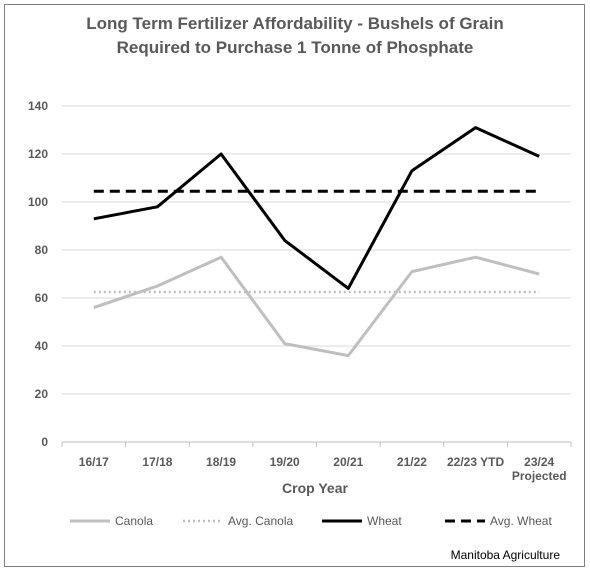 This screenshot has height=572, width=590. I want to click on x-tick-label: 20/21, so click(348, 462).